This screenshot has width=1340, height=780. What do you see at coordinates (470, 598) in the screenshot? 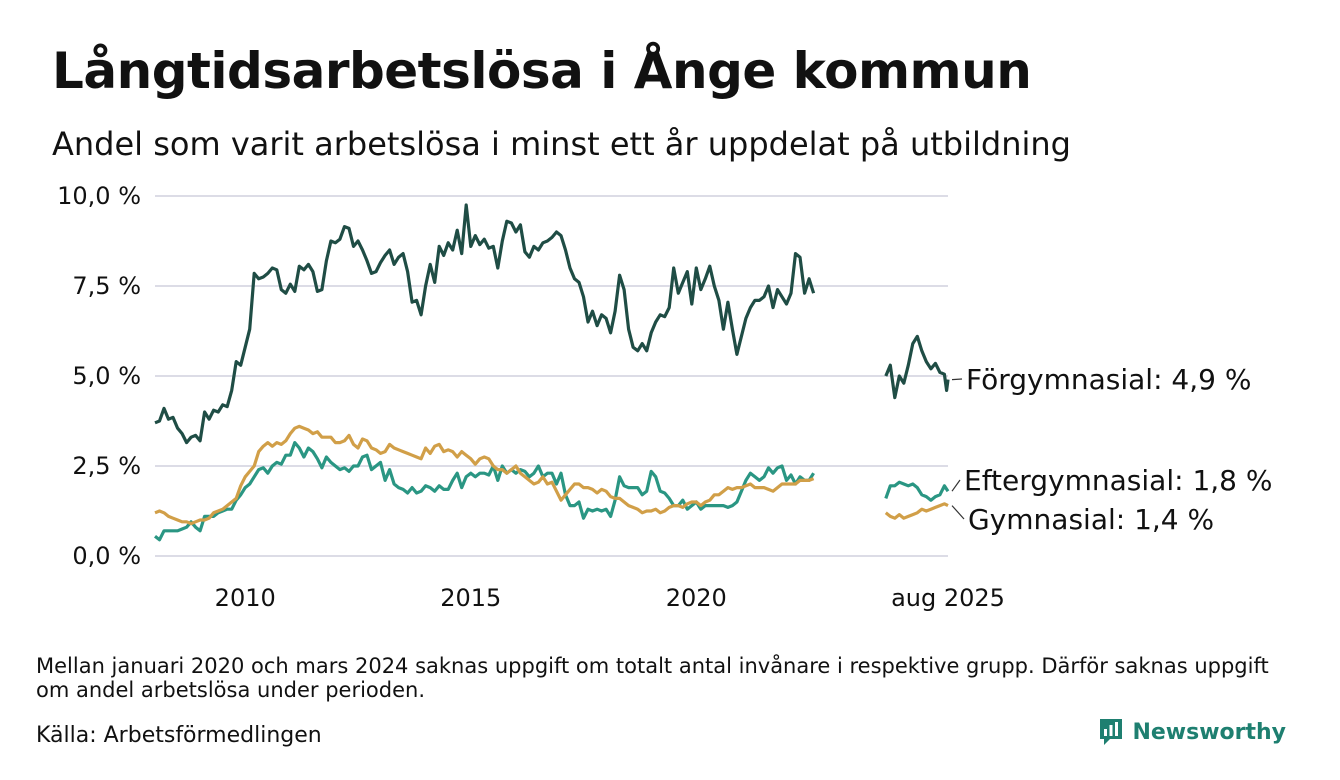
I see `x-tick-label: 2015` at bounding box center [470, 598].